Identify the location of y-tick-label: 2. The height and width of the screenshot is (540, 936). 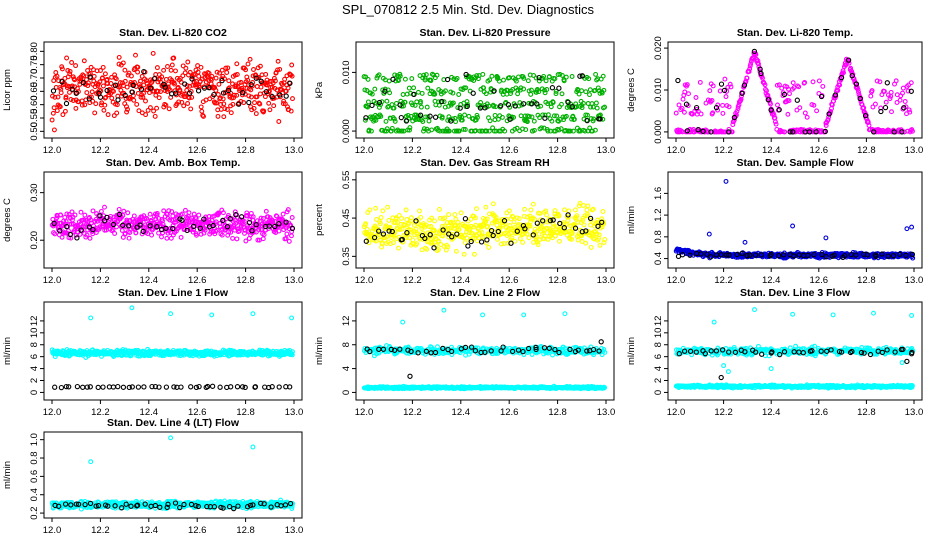
(34, 380).